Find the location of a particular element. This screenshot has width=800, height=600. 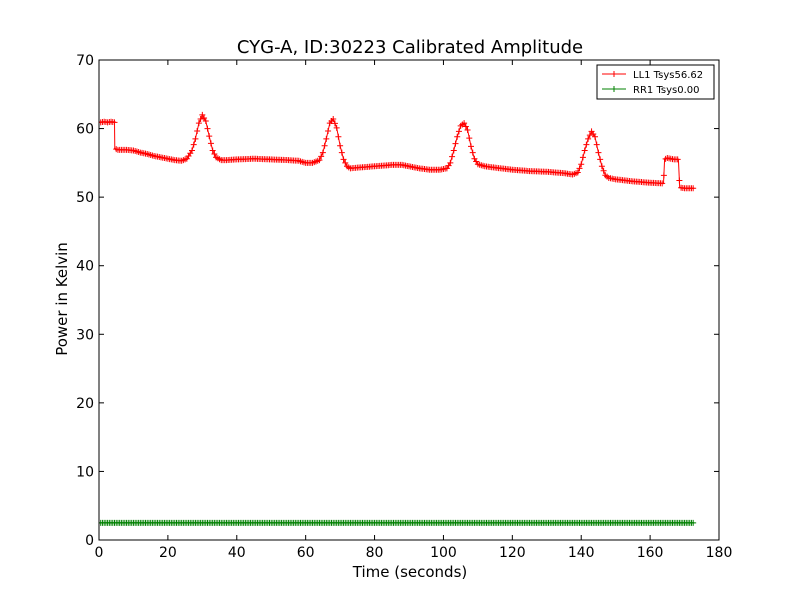

x-tick-label: 0 is located at coordinates (99, 553).